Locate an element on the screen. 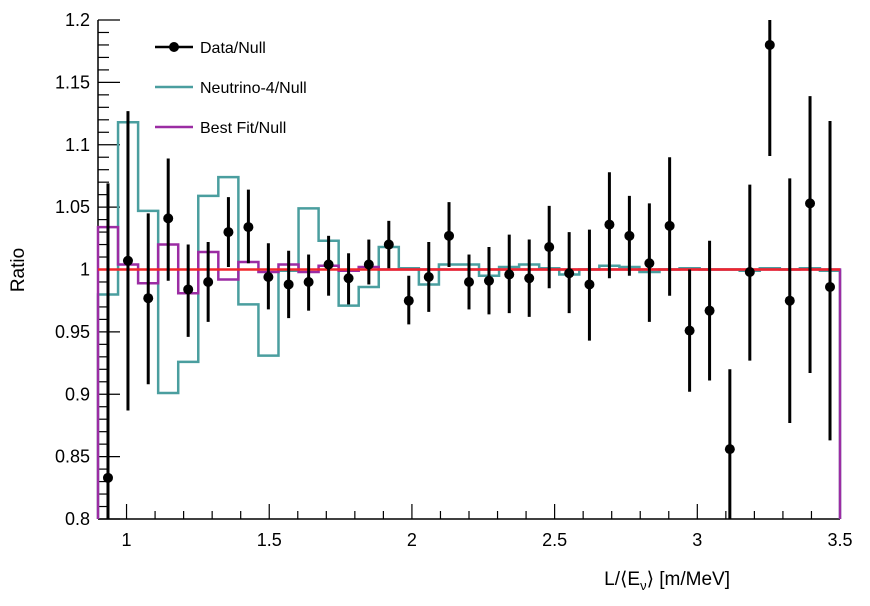 This screenshot has height=606, width=870. legend-item-bestfit: Best Fit/Null is located at coordinates (220, 128).